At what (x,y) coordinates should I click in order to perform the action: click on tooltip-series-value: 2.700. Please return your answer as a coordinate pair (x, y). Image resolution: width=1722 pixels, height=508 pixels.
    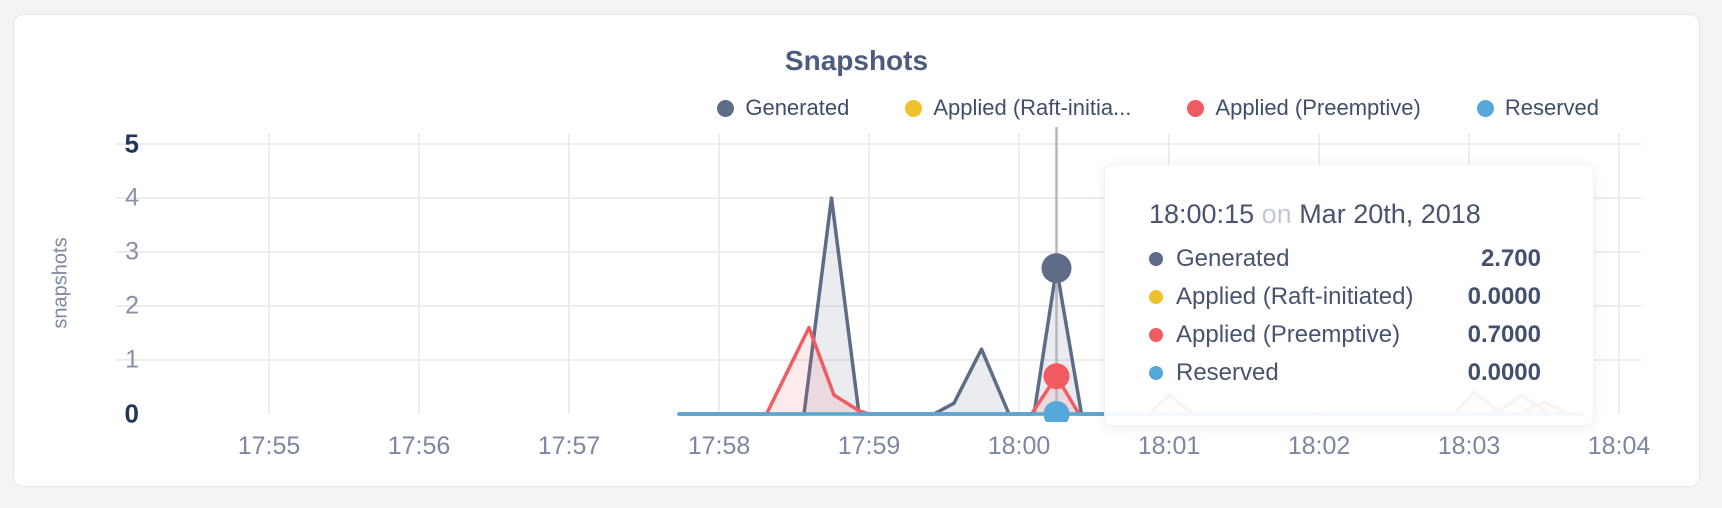
    Looking at the image, I should click on (1510, 258).